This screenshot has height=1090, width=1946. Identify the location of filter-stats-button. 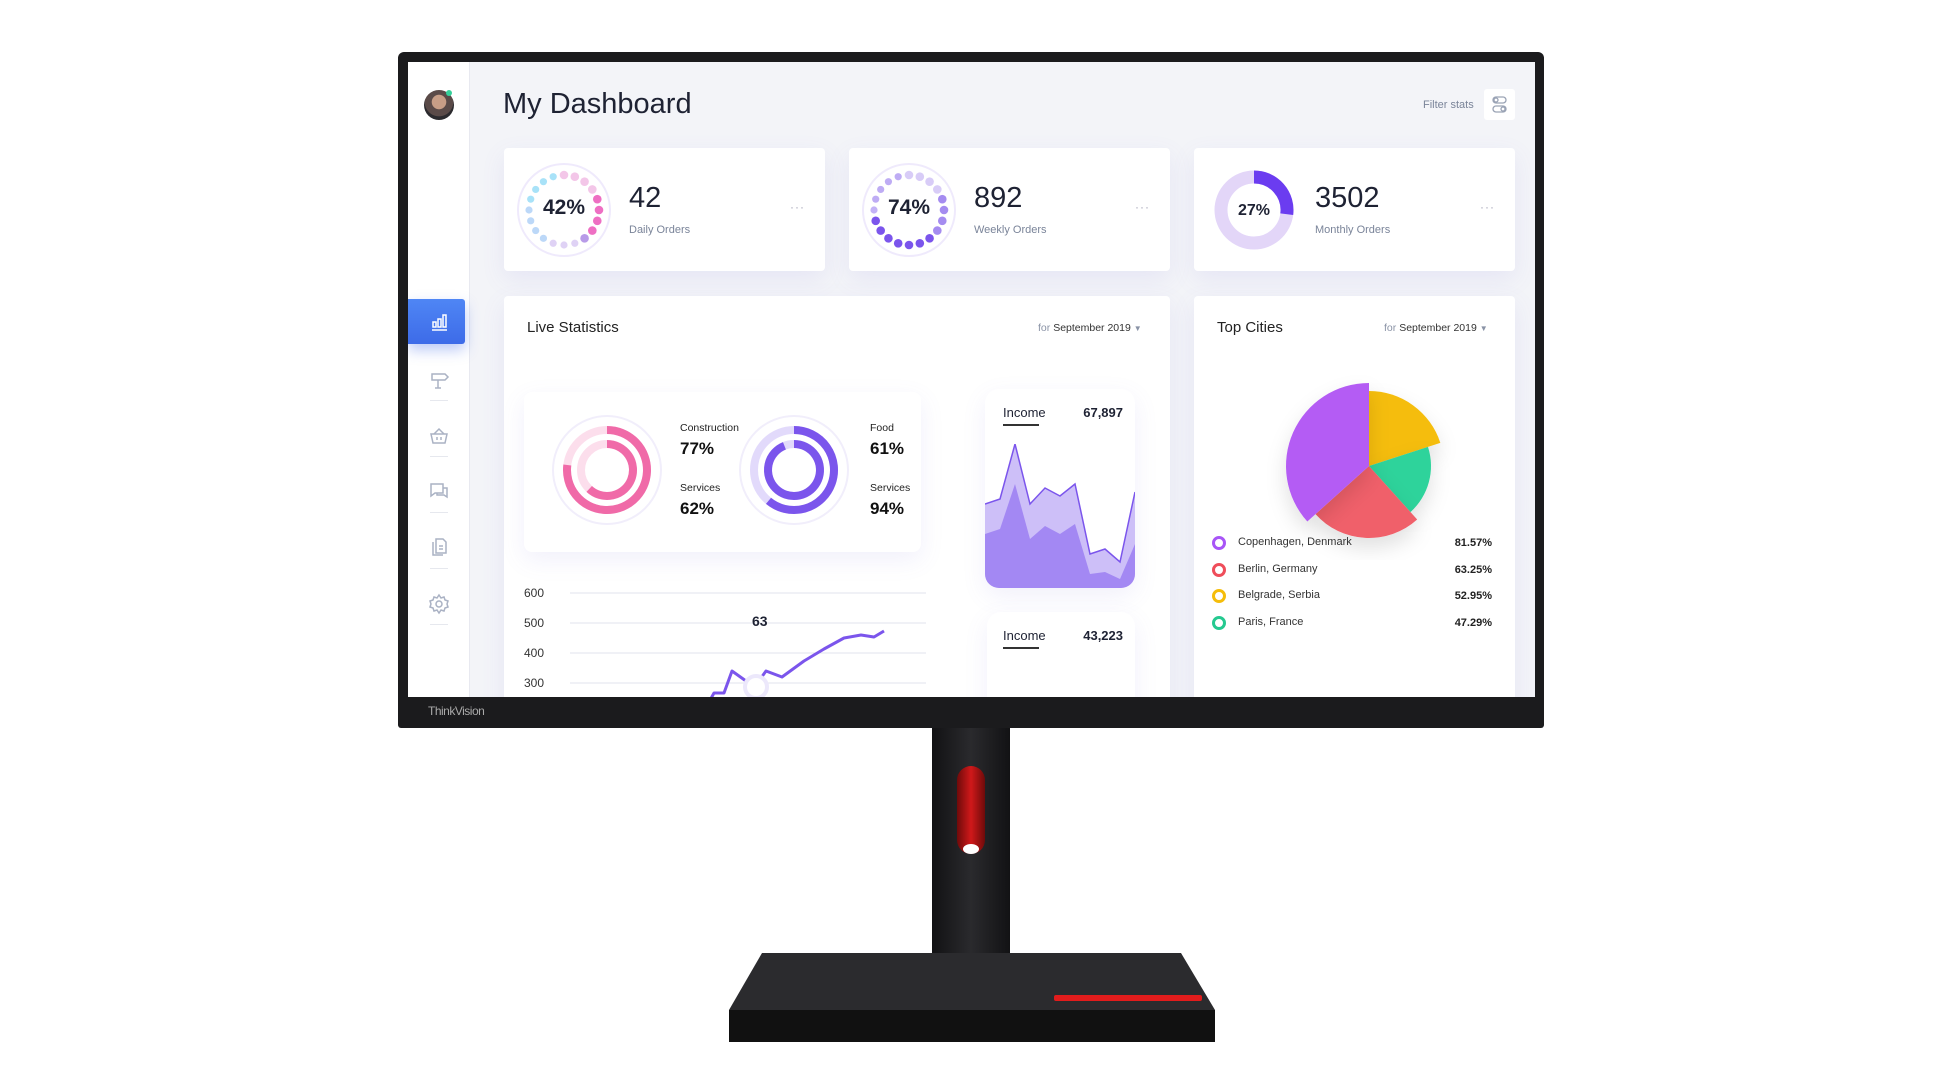
(1499, 104).